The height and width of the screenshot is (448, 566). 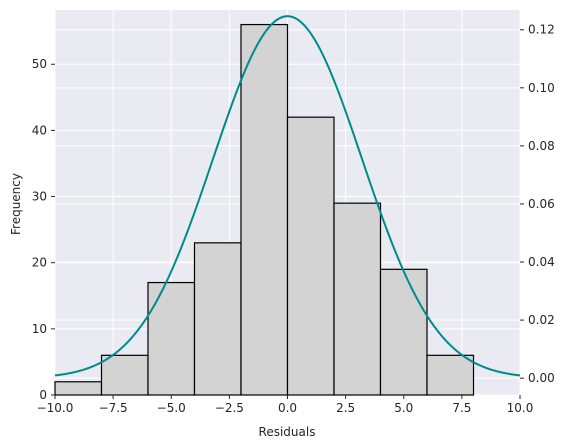 I want to click on x-axis-label: Residuals, so click(x=287, y=432).